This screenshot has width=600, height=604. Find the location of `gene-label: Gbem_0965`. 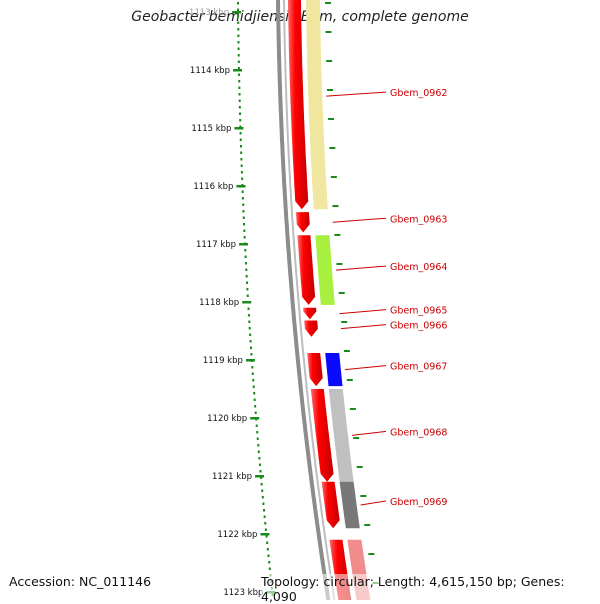

gene-label: Gbem_0965 is located at coordinates (418, 311).